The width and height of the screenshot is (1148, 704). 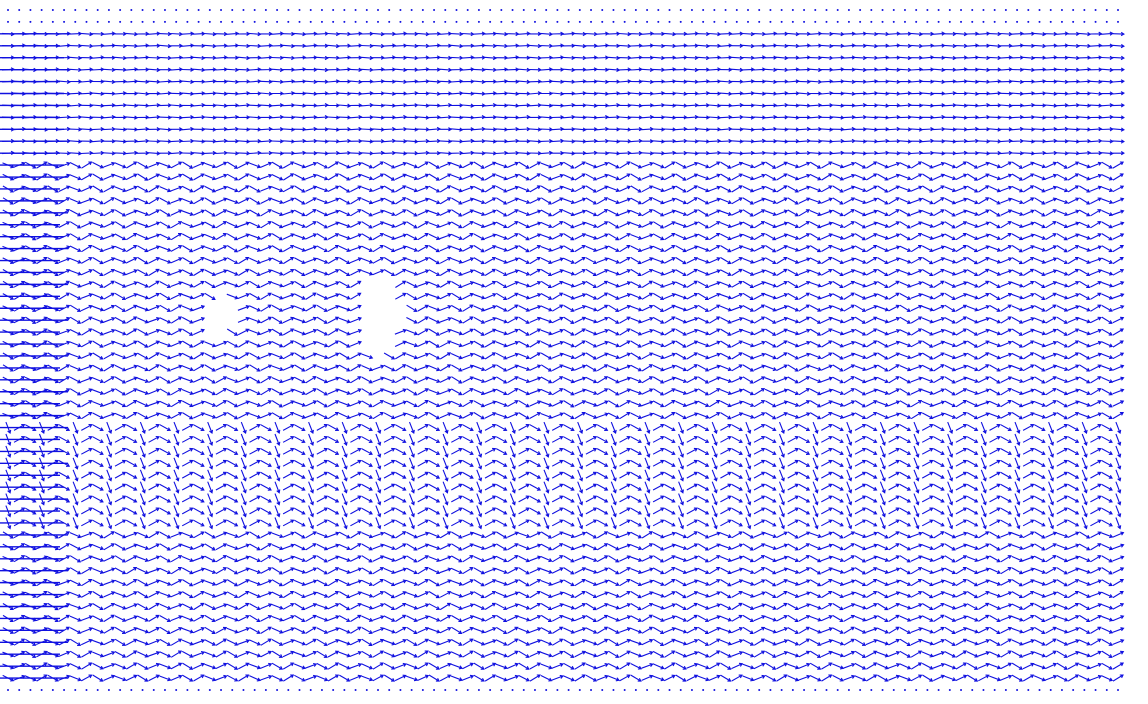 What do you see at coordinates (849, 236) in the screenshot?
I see `vector-arrow-1975` at bounding box center [849, 236].